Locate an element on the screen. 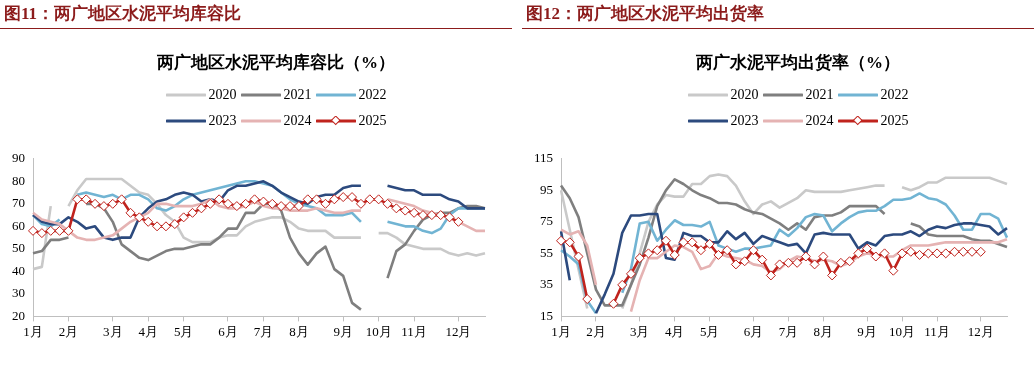 This screenshot has width=1035, height=387. chart-subtitle: 两广水泥平均出货率（%） is located at coordinates (798, 63).